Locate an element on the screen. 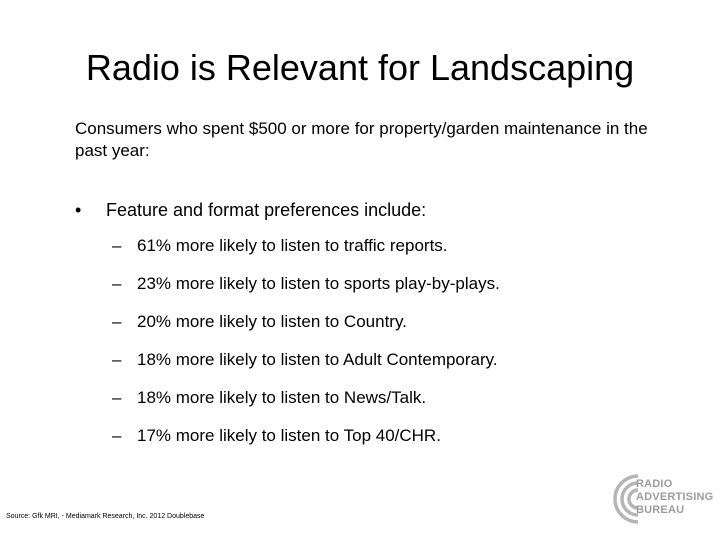 Image resolution: width=720 pixels, height=540 pixels. logo-wordmark: RADIO ADVERTISING BUREAU is located at coordinates (674, 497).